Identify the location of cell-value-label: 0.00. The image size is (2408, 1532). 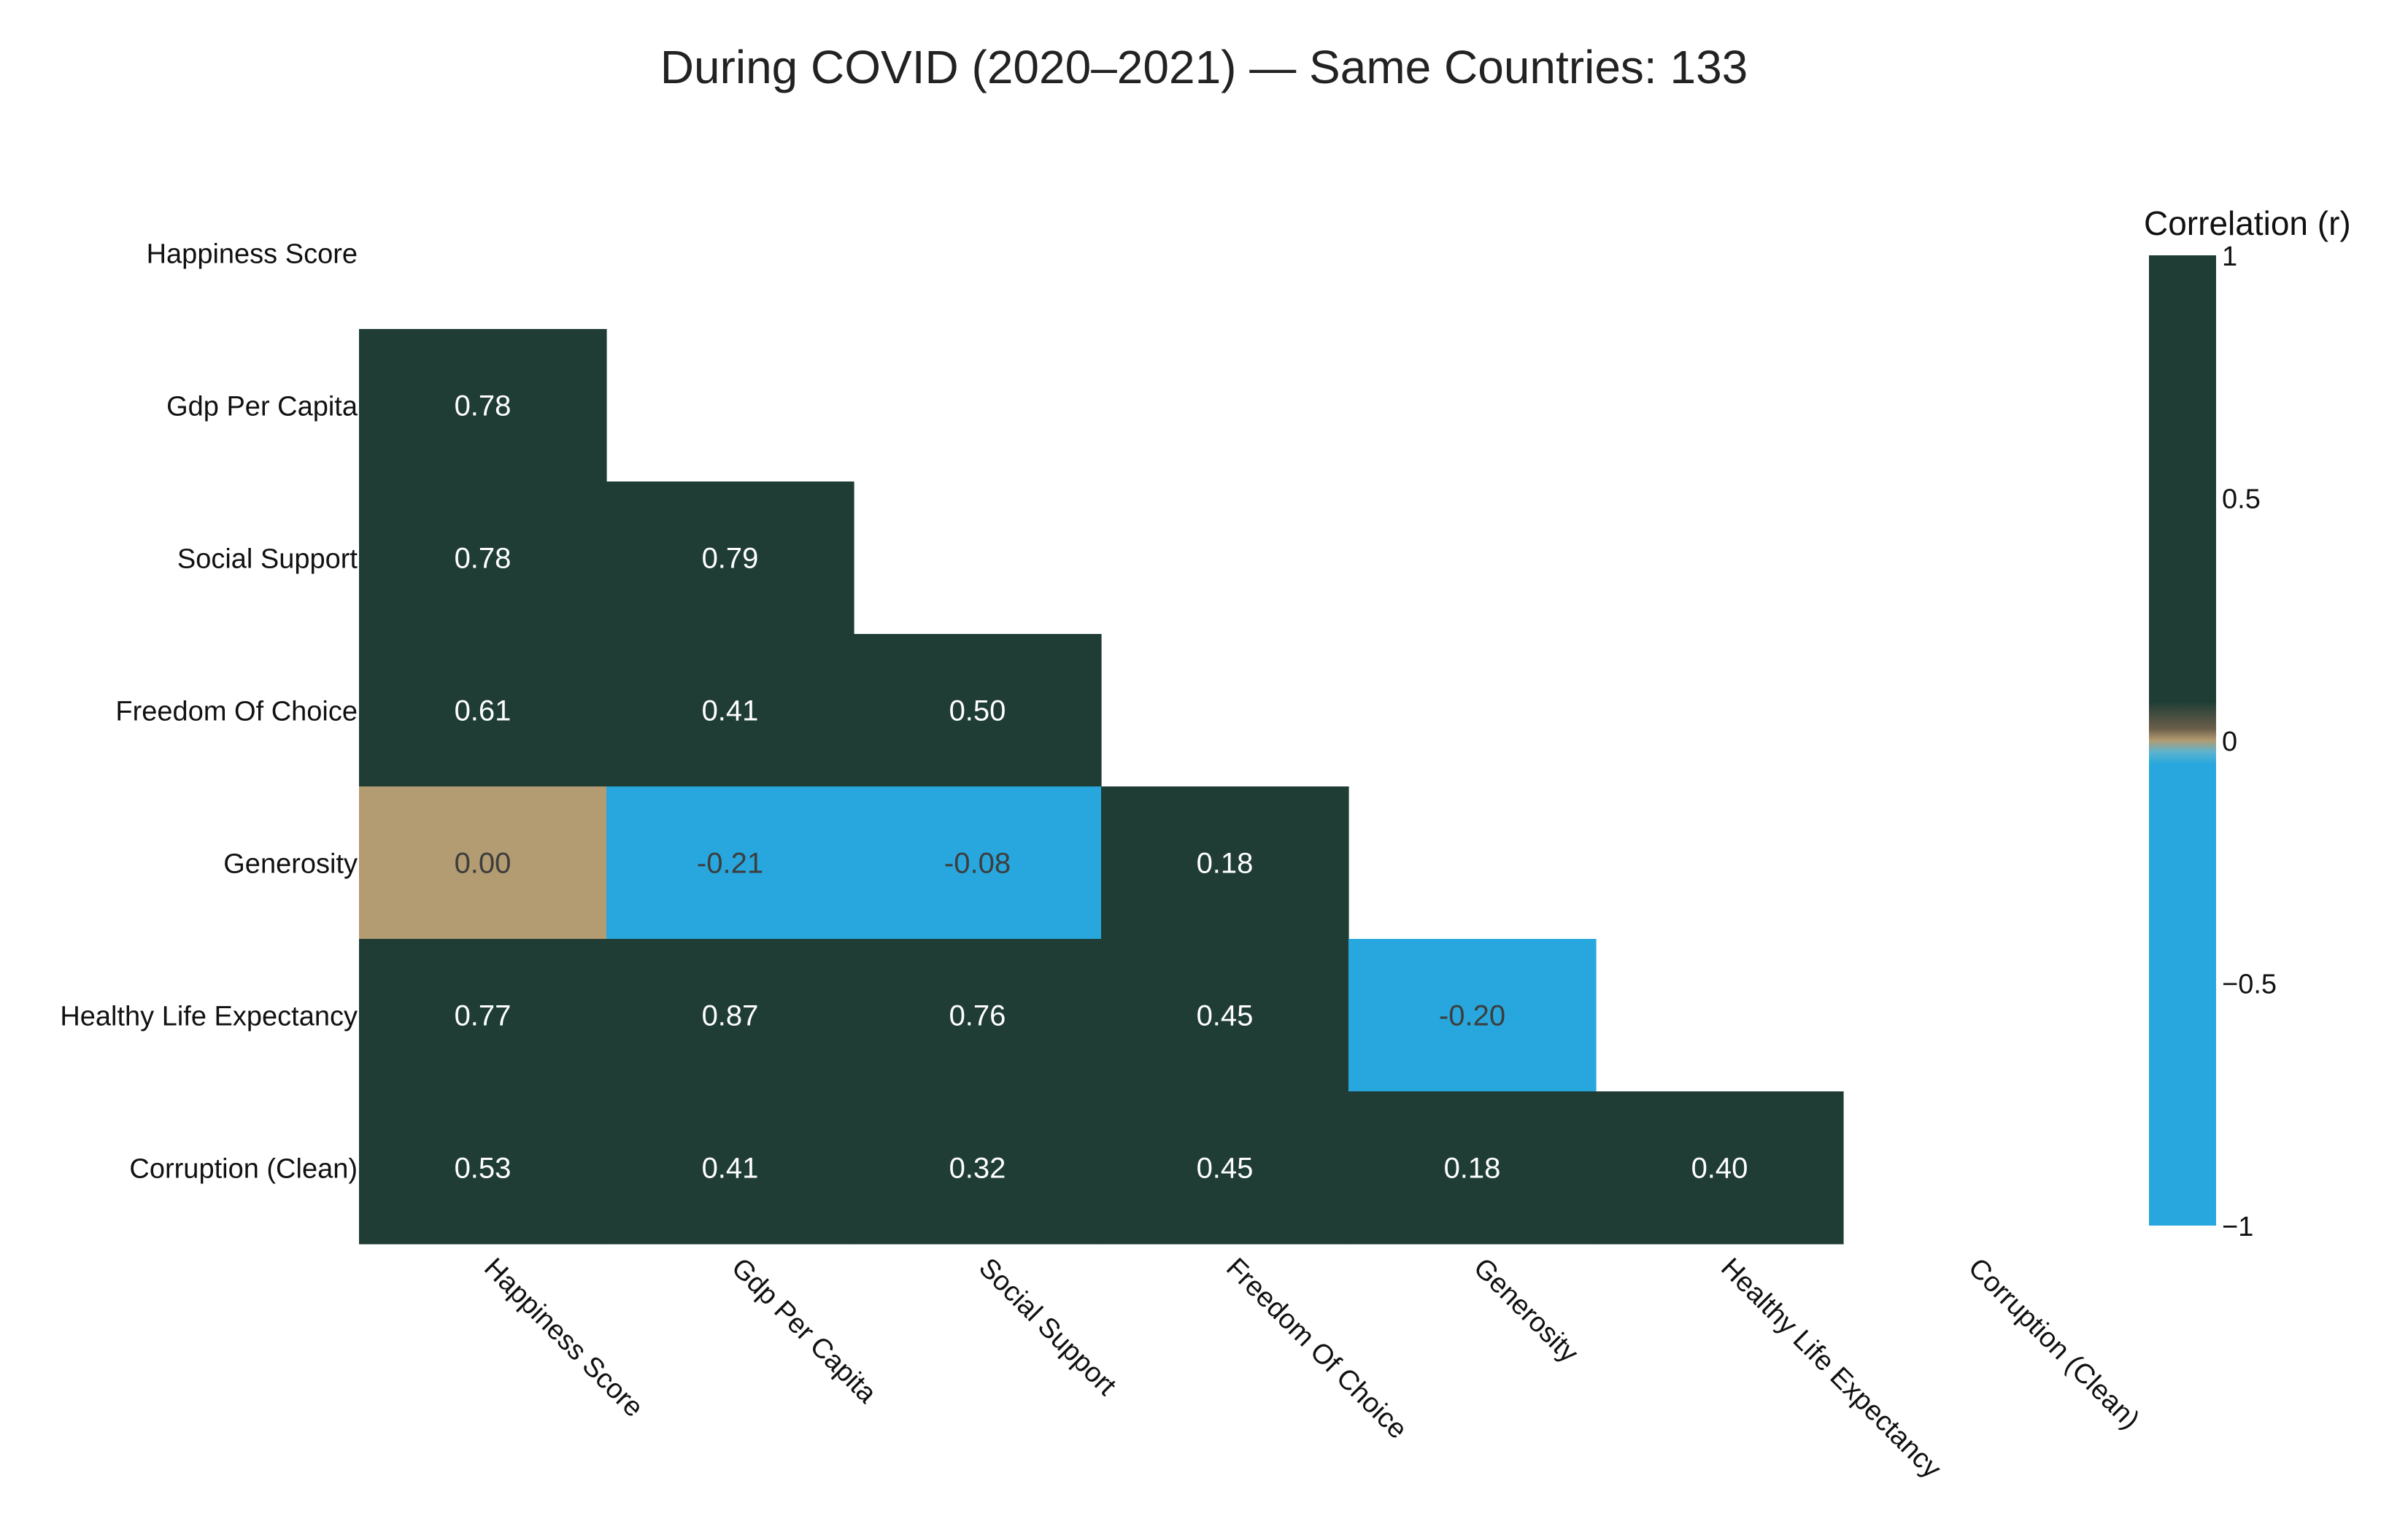
(483, 864).